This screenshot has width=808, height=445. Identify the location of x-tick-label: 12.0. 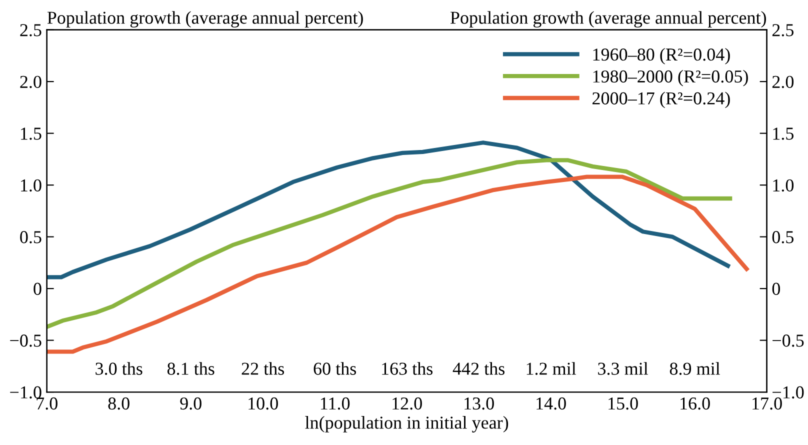
(407, 403).